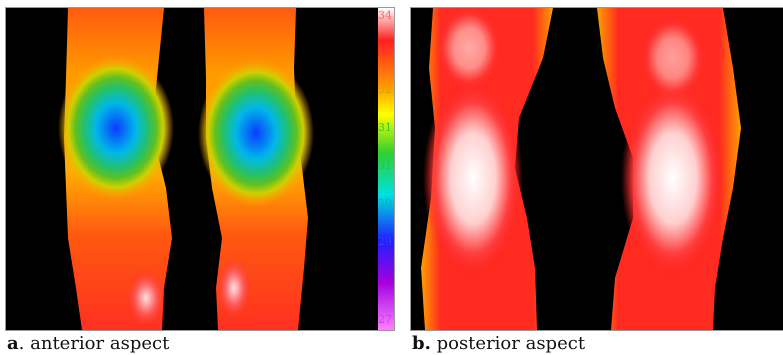 Image resolution: width=783 pixels, height=355 pixels. I want to click on caption-letter: b., so click(421, 343).